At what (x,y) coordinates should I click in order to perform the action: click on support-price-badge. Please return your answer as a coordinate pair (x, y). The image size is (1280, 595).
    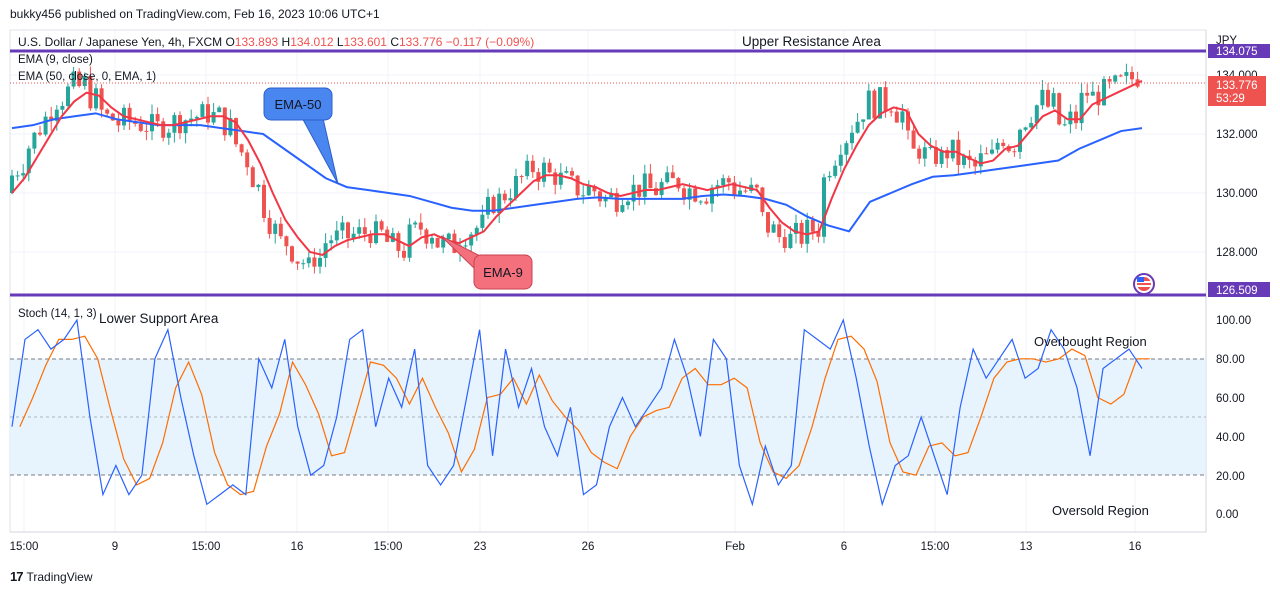
    Looking at the image, I should click on (1239, 289).